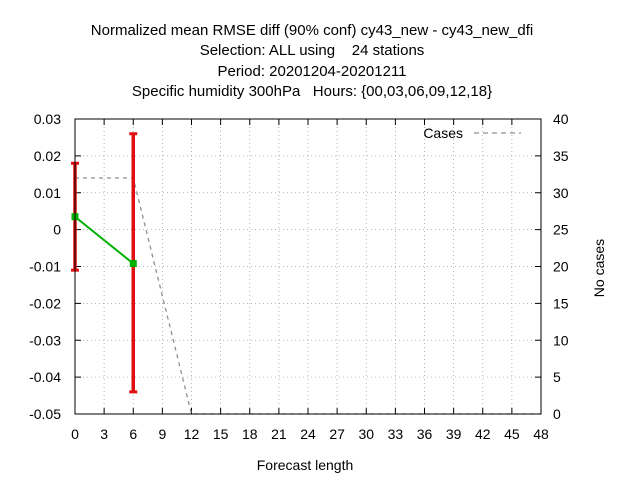 Image resolution: width=640 pixels, height=480 pixels. What do you see at coordinates (557, 377) in the screenshot?
I see `y2-tick-label: 5` at bounding box center [557, 377].